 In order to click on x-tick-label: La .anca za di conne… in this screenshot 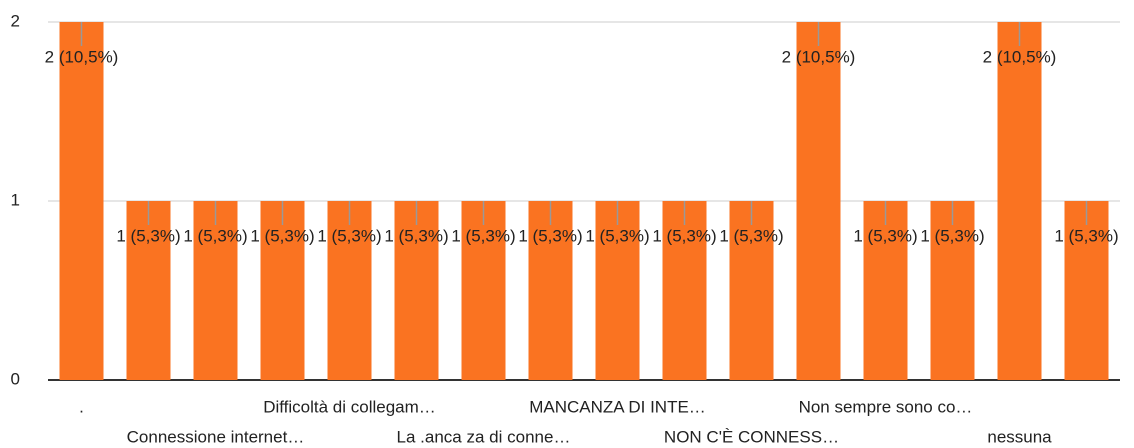, I will do `click(484, 436)`.